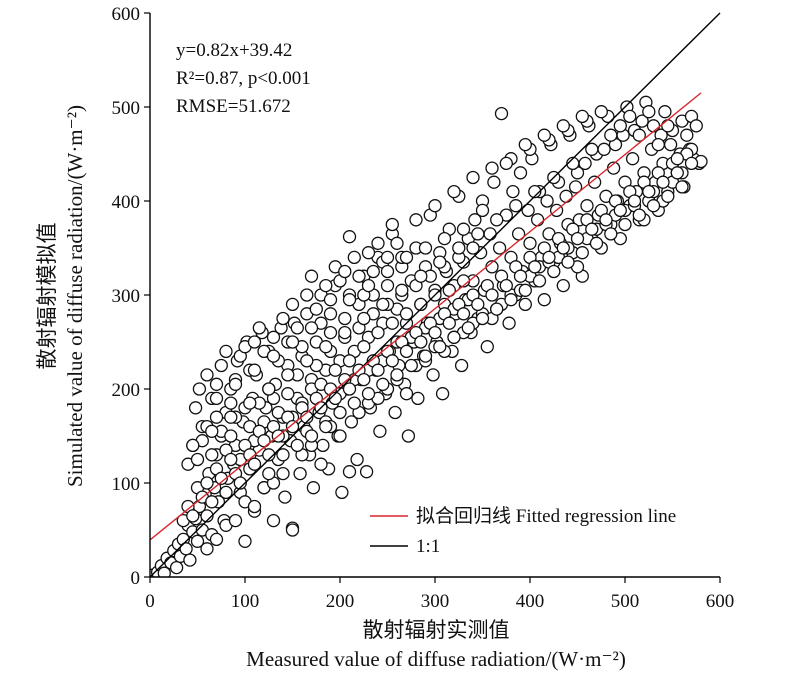 The image size is (800, 679). I want to click on y-tick-label: 500, so click(126, 108).